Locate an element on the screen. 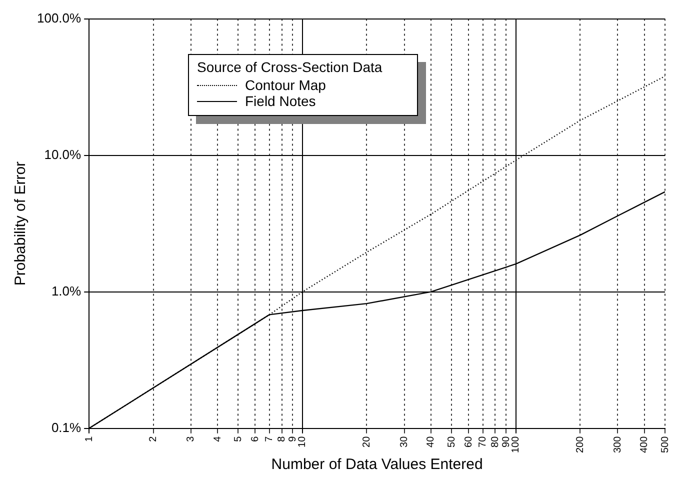 Image resolution: width=688 pixels, height=482 pixels. x-tick-label: 200 is located at coordinates (580, 445).